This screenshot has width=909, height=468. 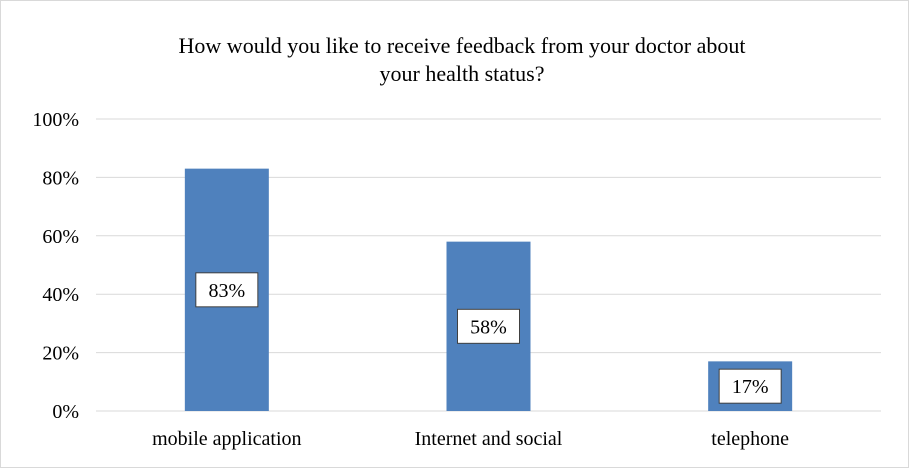 What do you see at coordinates (65, 412) in the screenshot?
I see `y-tick-label: 0%` at bounding box center [65, 412].